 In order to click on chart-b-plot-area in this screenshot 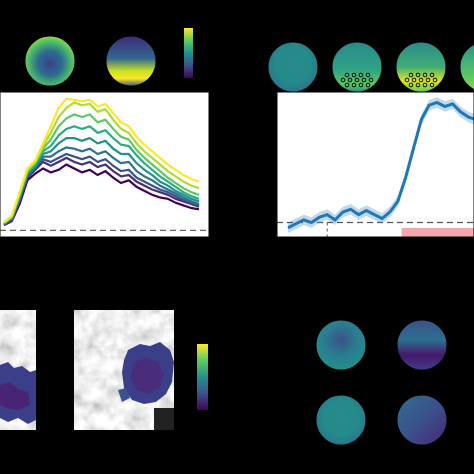, I will do `click(375, 164)`.